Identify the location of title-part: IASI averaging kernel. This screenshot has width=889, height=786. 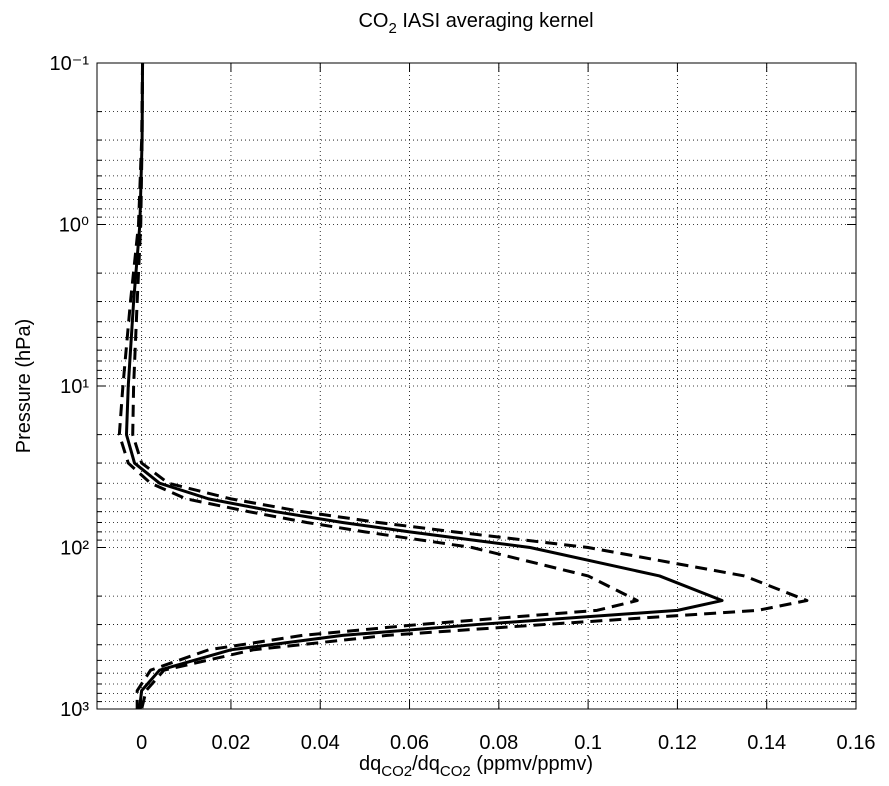
(495, 21).